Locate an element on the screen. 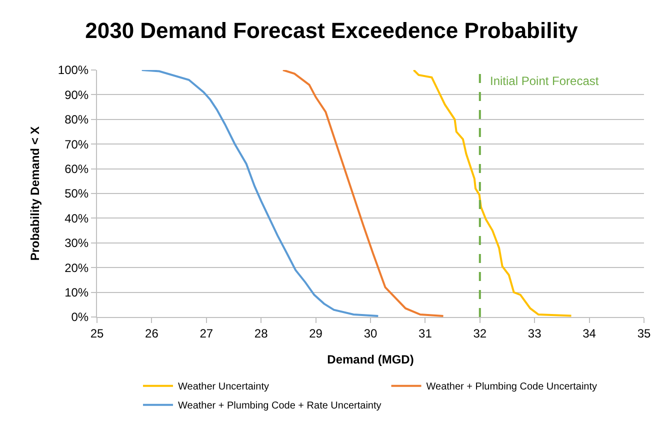 The width and height of the screenshot is (663, 431). y-tick-label: 70% is located at coordinates (76, 144).